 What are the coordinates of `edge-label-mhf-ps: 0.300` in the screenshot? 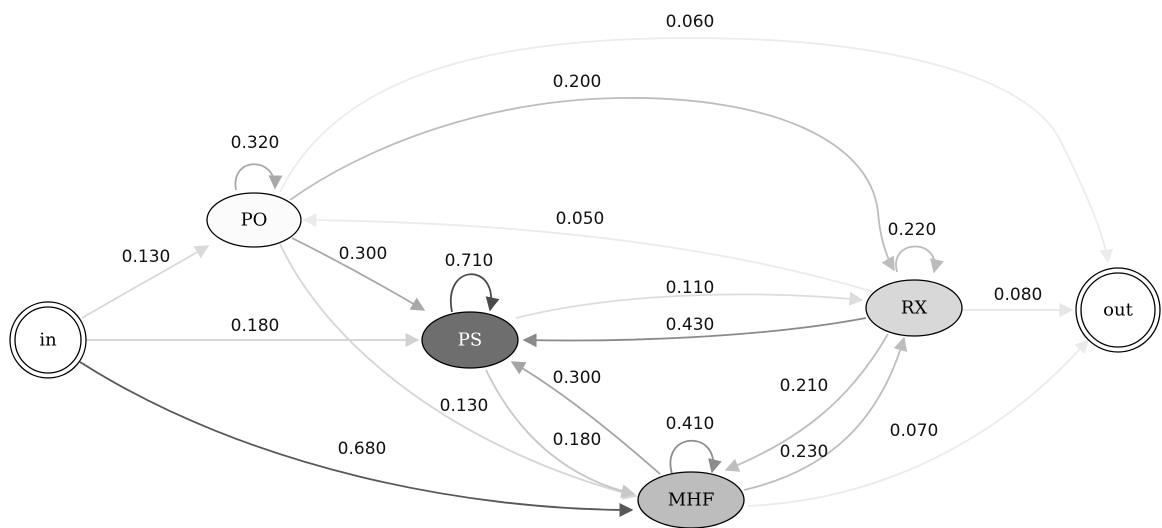 It's located at (577, 378).